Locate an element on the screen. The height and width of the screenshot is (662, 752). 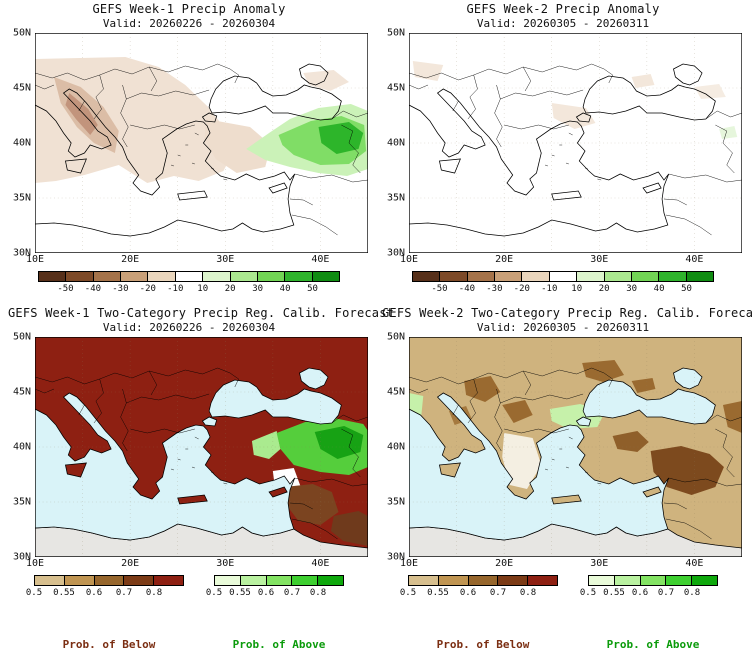
anomaly-map-week2 is located at coordinates (575, 143).